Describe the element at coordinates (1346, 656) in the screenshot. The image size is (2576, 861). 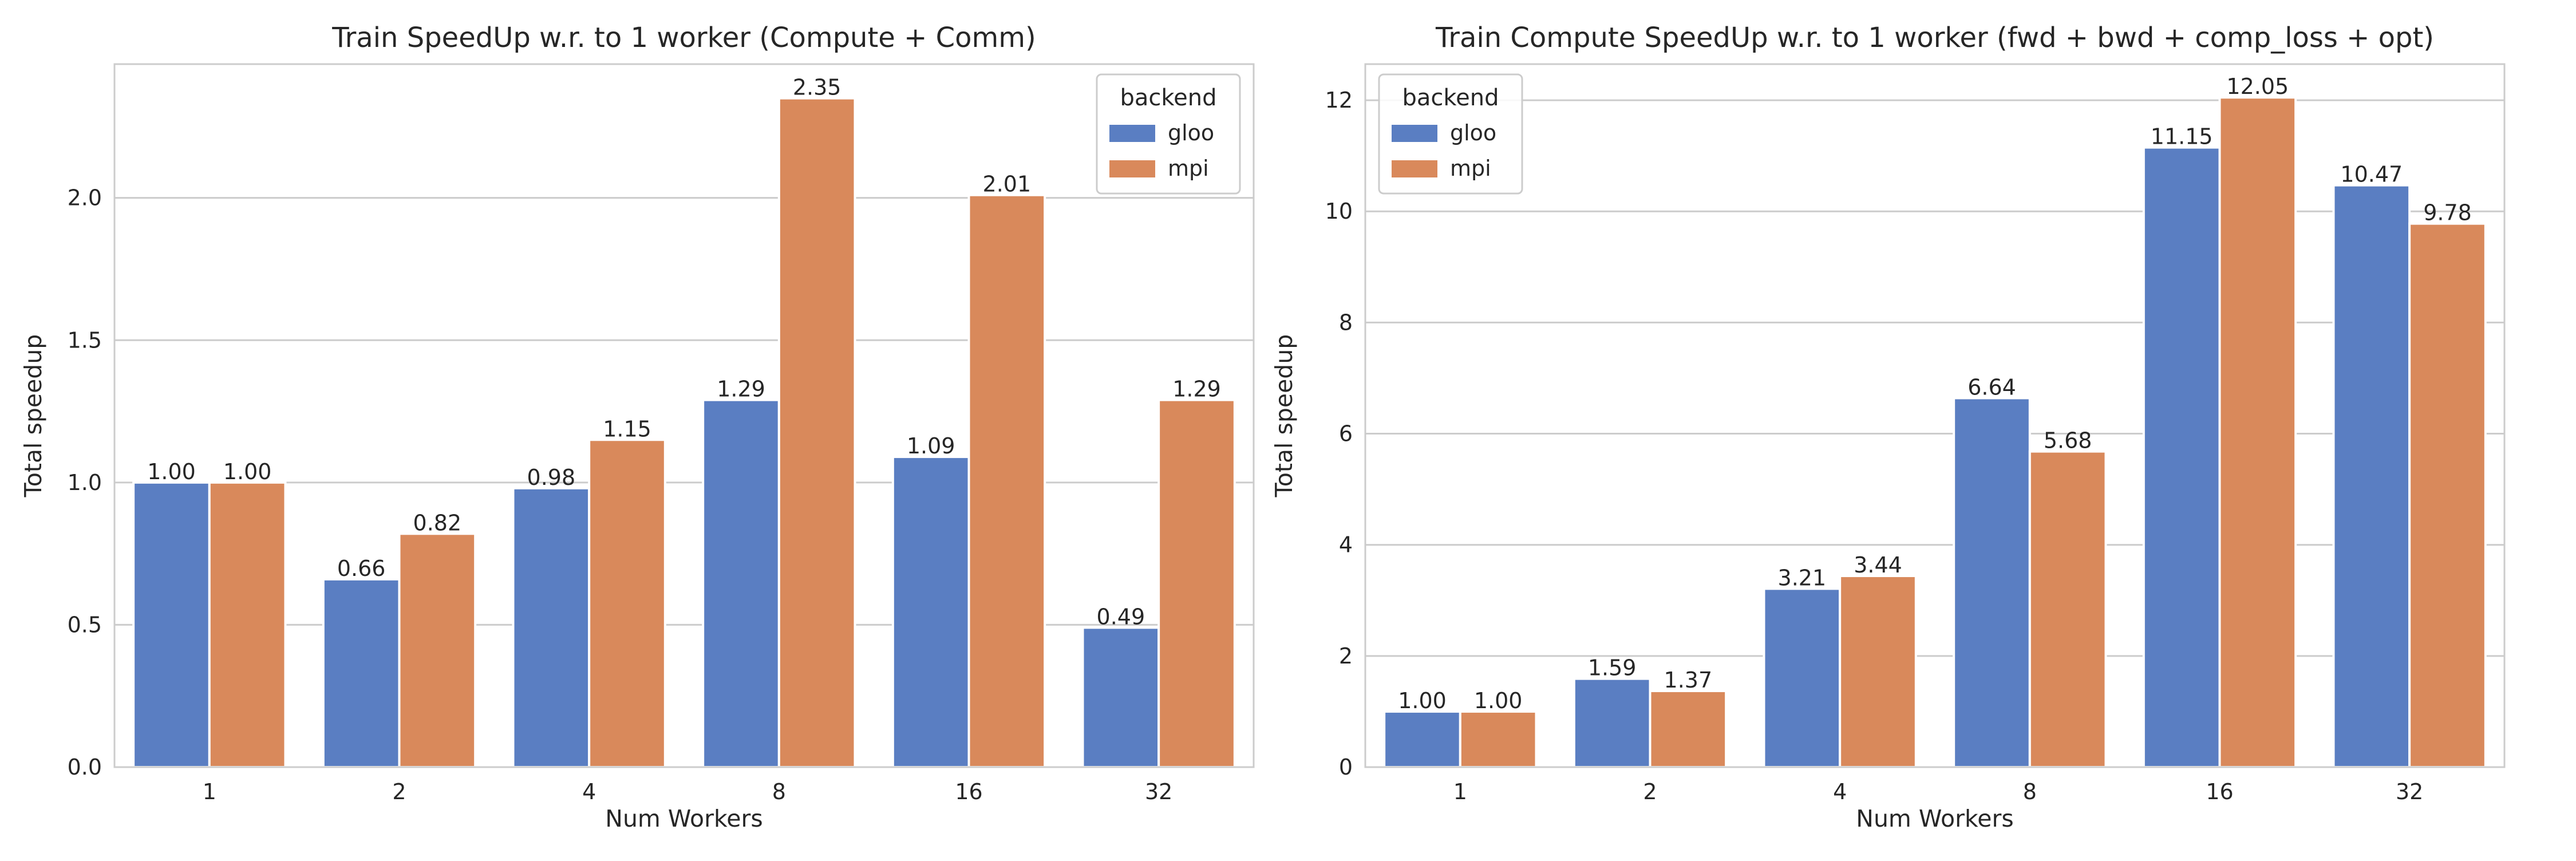
I see `y-tick-label: 2` at that location.